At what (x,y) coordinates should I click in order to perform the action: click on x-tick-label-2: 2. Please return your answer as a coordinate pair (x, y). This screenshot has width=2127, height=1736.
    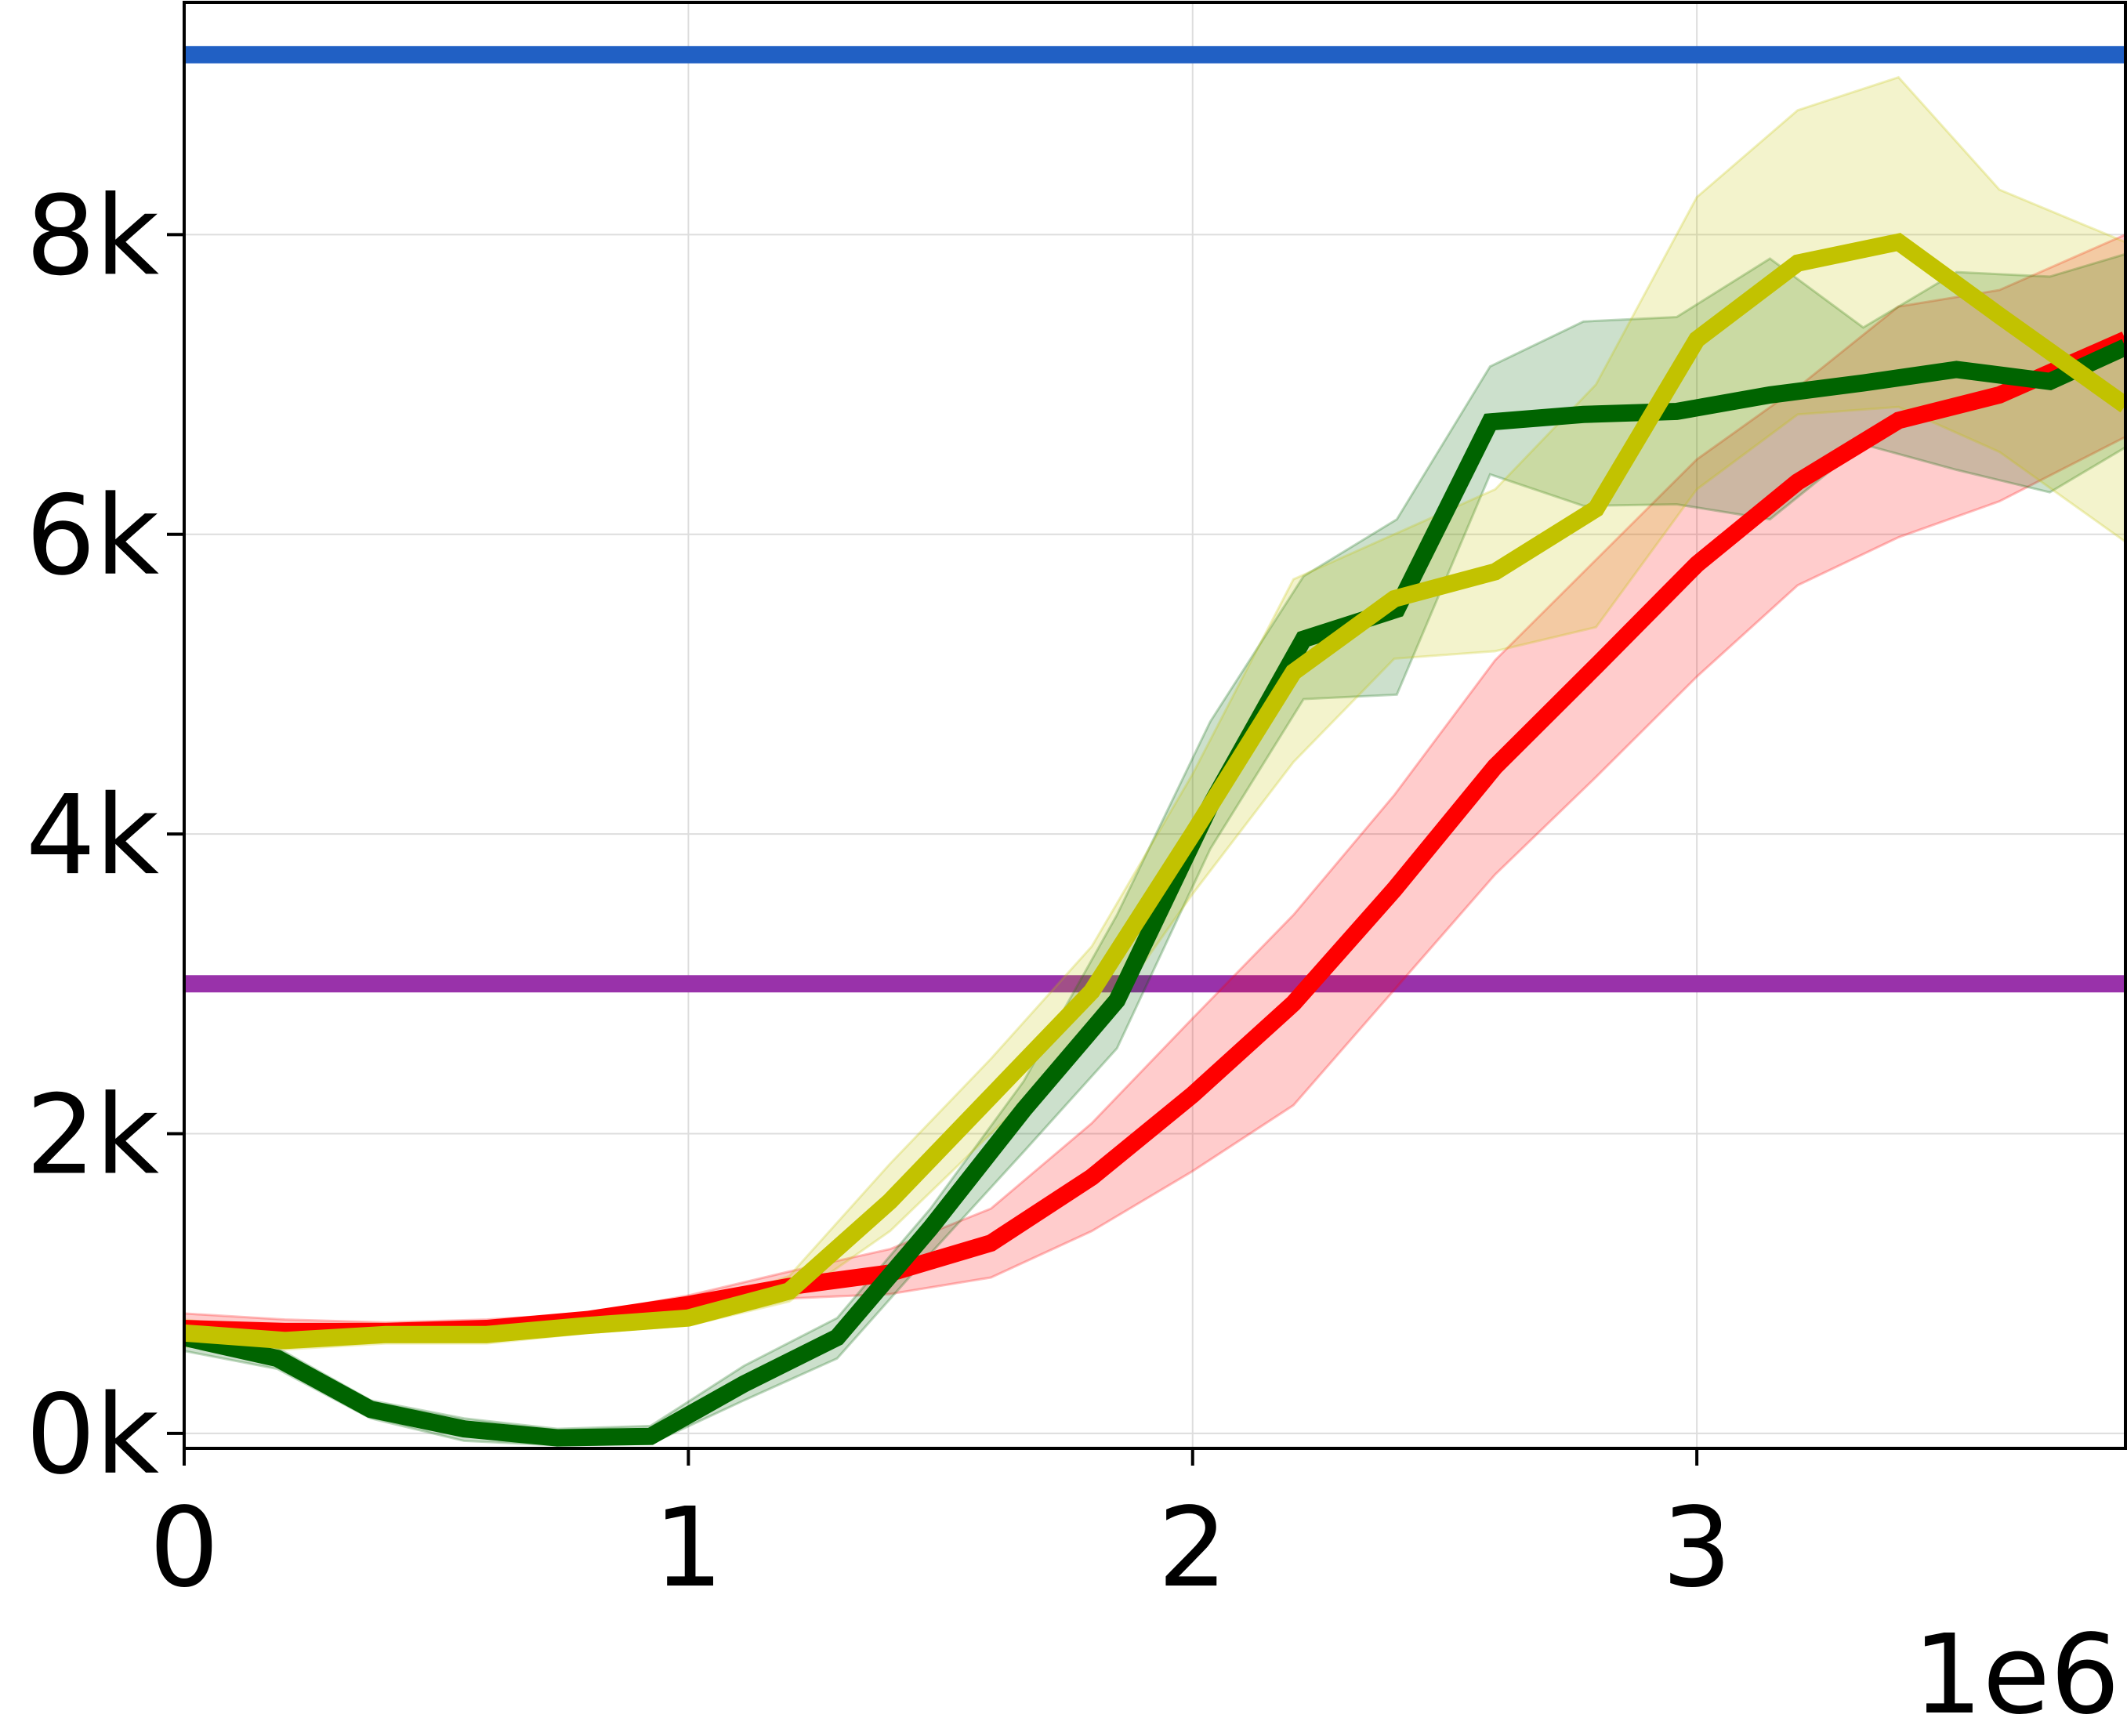
    Looking at the image, I should click on (1192, 1548).